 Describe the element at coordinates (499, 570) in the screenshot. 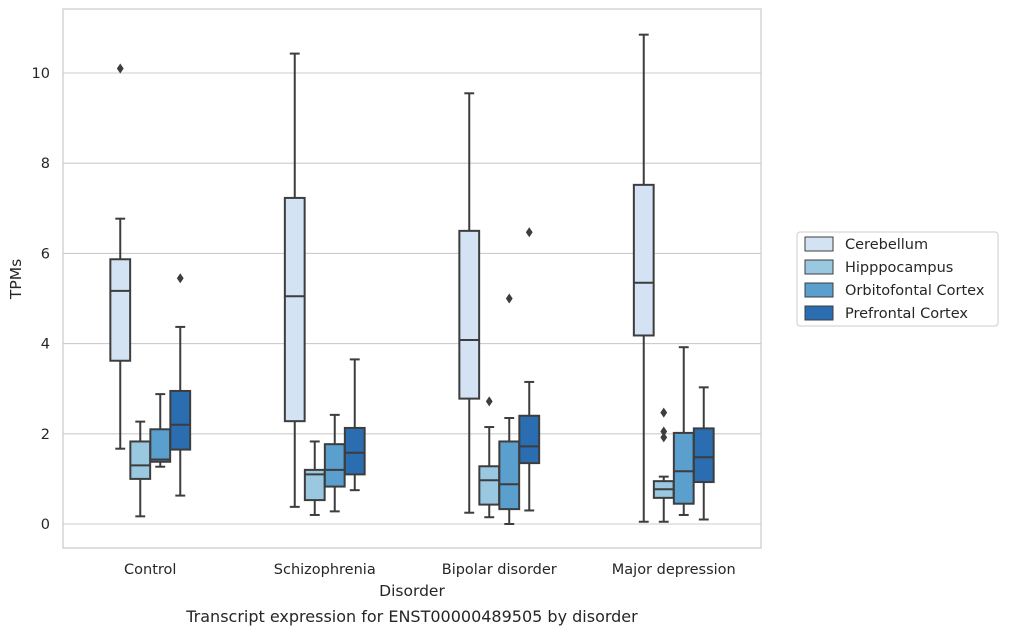

I see `x-tick-label: Bipolar disorder` at that location.